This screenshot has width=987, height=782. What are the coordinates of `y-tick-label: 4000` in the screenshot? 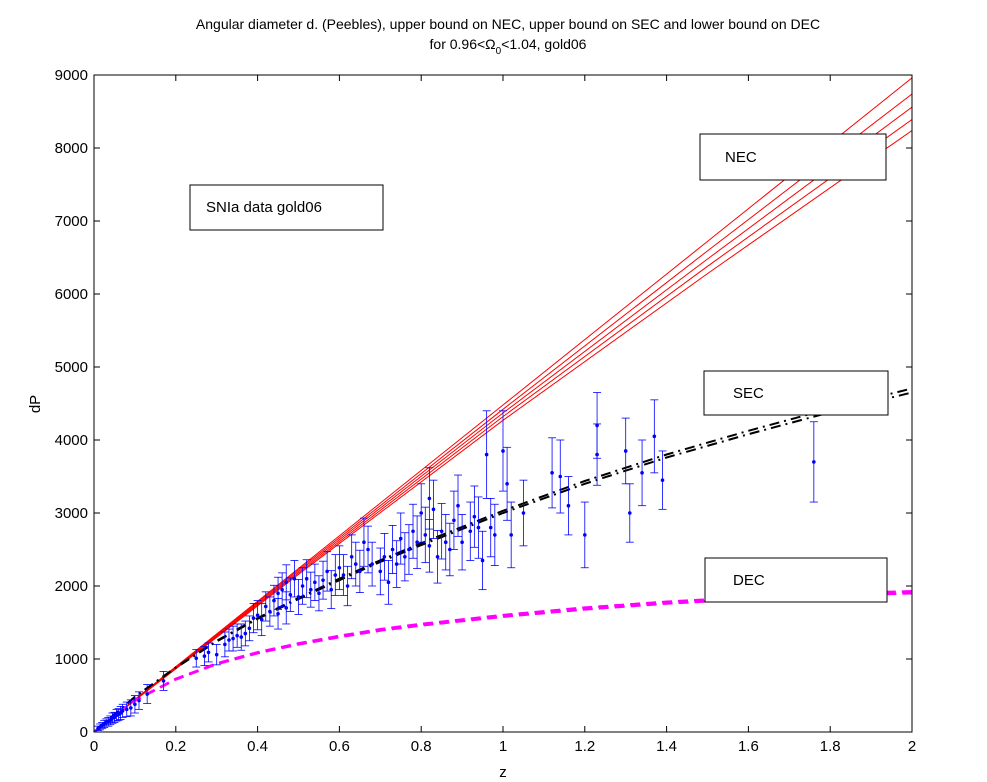 It's located at (71, 440).